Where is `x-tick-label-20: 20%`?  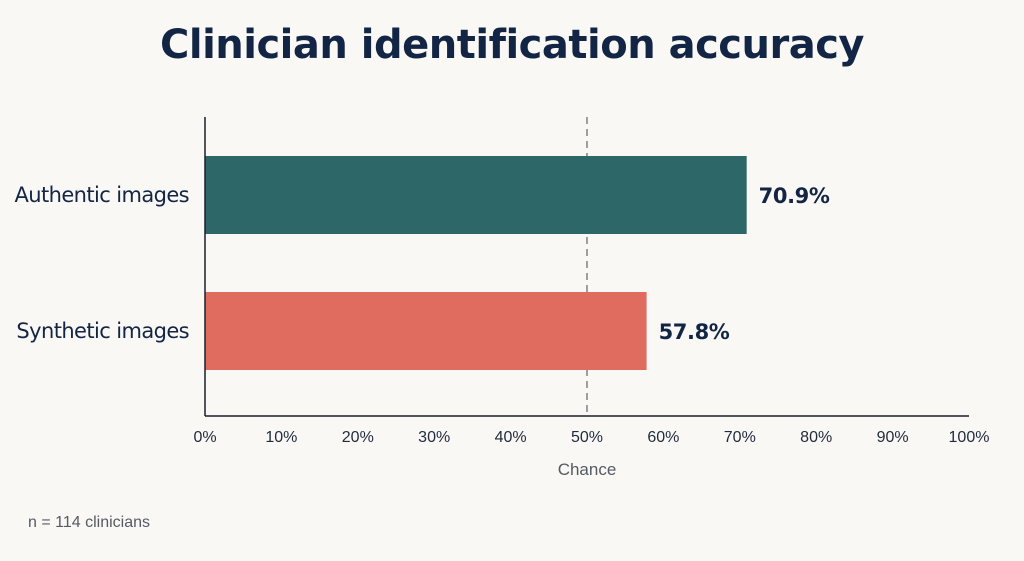 x-tick-label-20: 20% is located at coordinates (358, 437).